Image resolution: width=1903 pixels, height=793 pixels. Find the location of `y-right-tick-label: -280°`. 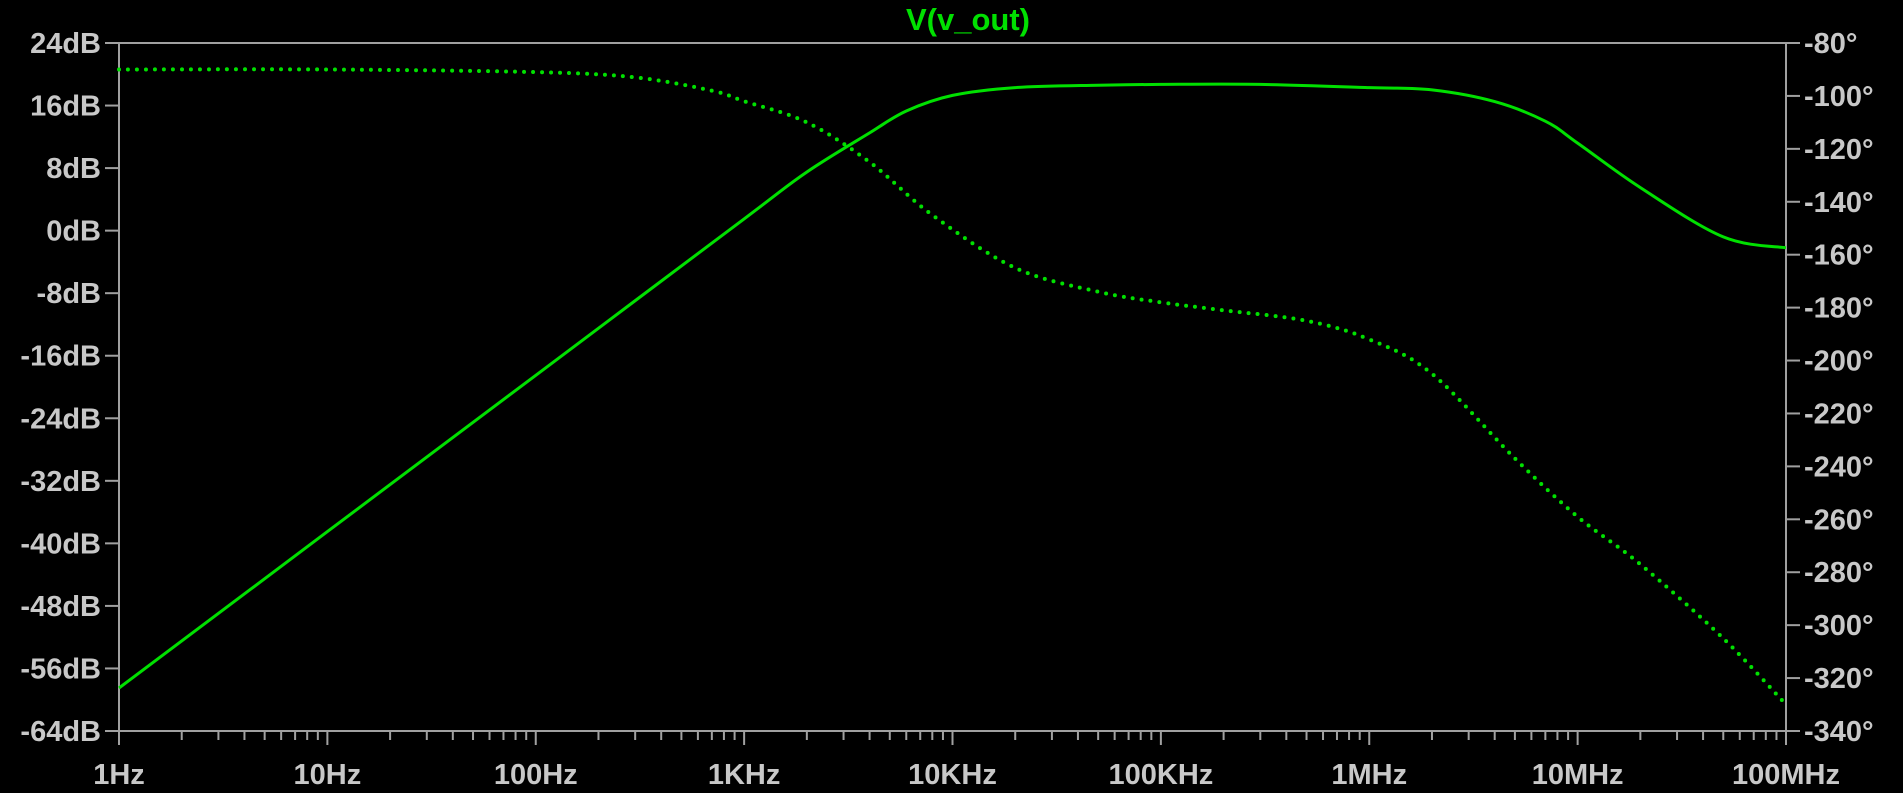

y-right-tick-label: -280° is located at coordinates (1839, 573).